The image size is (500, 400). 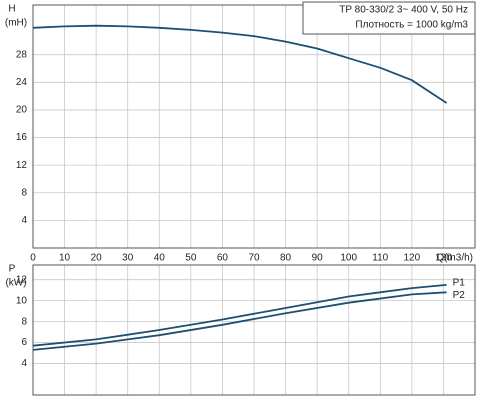 What do you see at coordinates (389, 18) in the screenshot?
I see `info-box` at bounding box center [389, 18].